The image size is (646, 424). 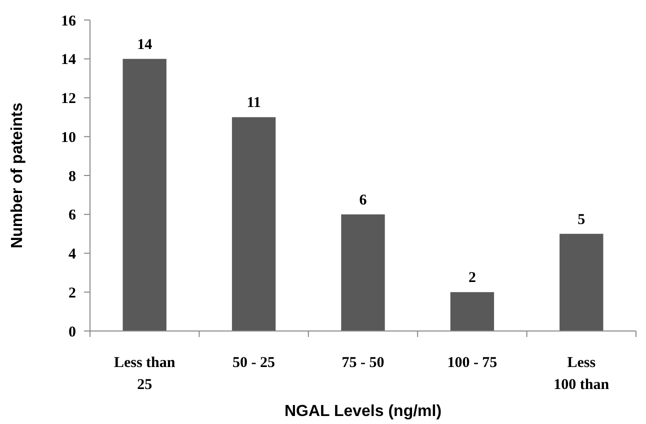 What do you see at coordinates (472, 278) in the screenshot?
I see `data-label: 2` at bounding box center [472, 278].